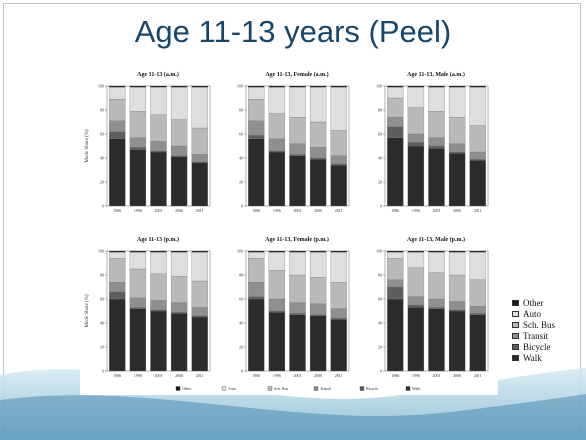 This screenshot has height=440, width=586. What do you see at coordinates (546, 313) in the screenshot?
I see `legend-item: Auto` at bounding box center [546, 313].